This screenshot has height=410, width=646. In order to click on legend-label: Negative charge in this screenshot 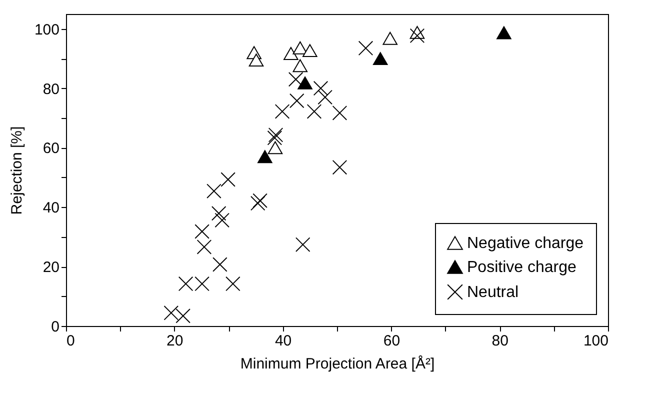, I will do `click(525, 243)`.